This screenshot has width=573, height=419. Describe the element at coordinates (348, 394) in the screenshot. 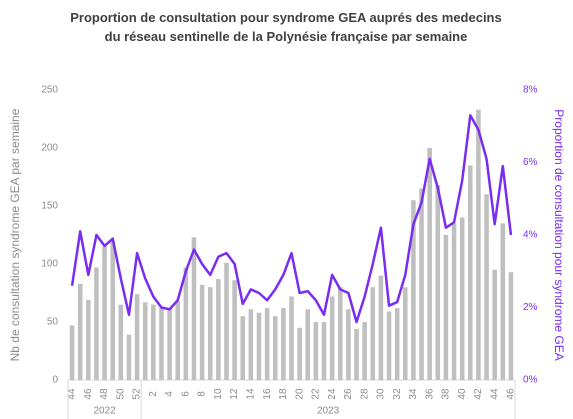

I see `x-tick-label: 26` at that location.